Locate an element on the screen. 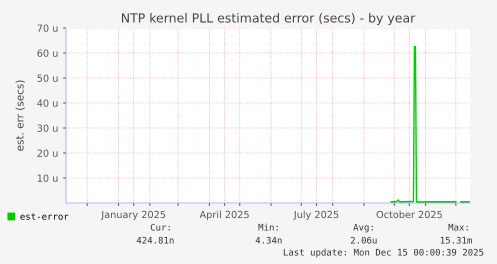 This screenshot has width=497, height=264. text: 15.31m is located at coordinates (456, 240).